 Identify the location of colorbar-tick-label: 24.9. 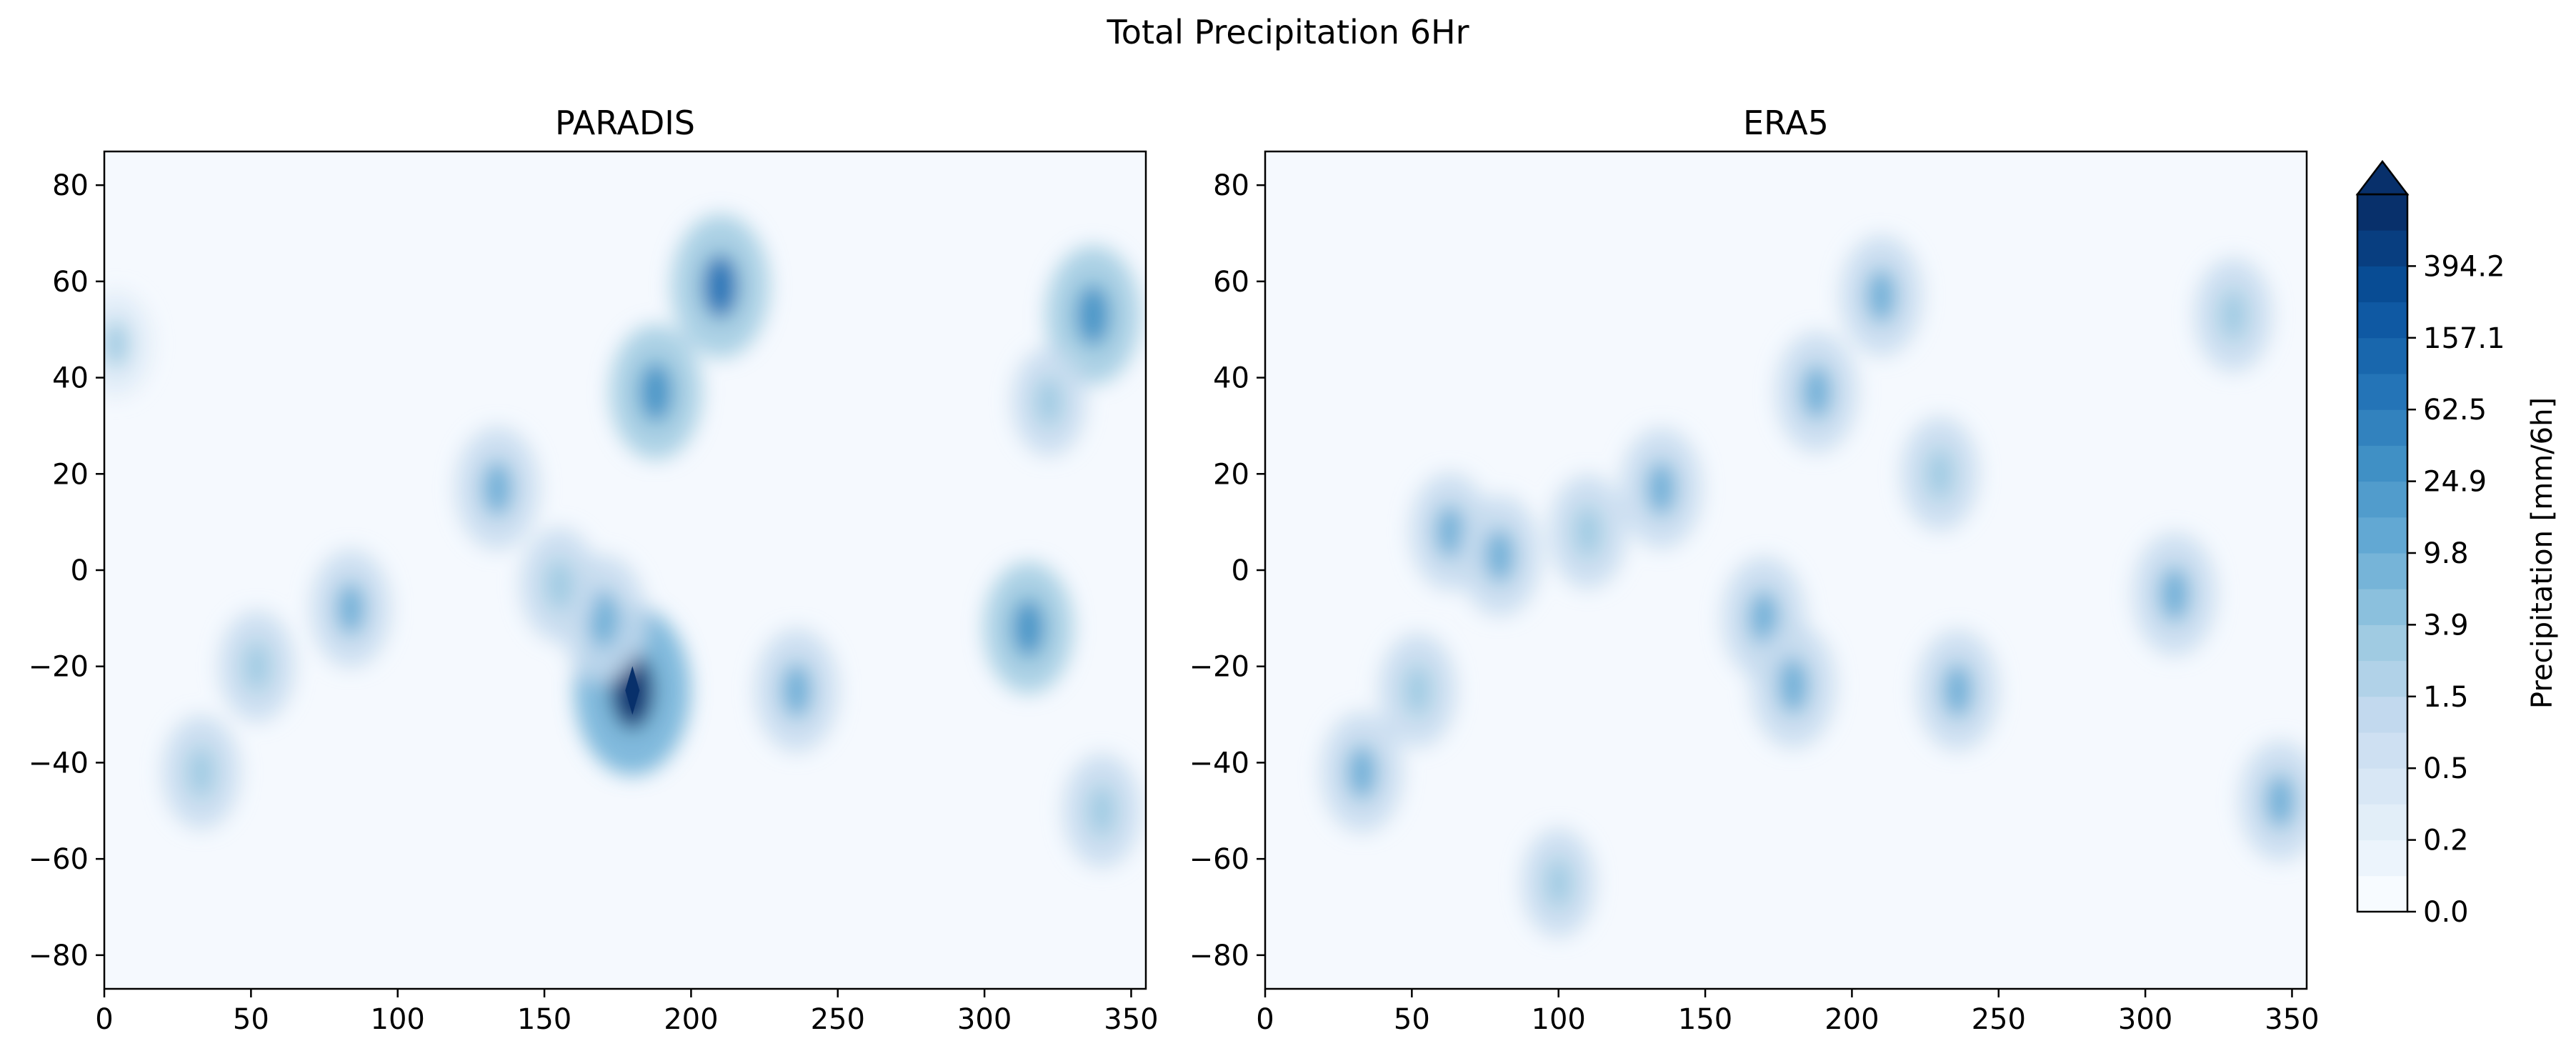
(2455, 482).